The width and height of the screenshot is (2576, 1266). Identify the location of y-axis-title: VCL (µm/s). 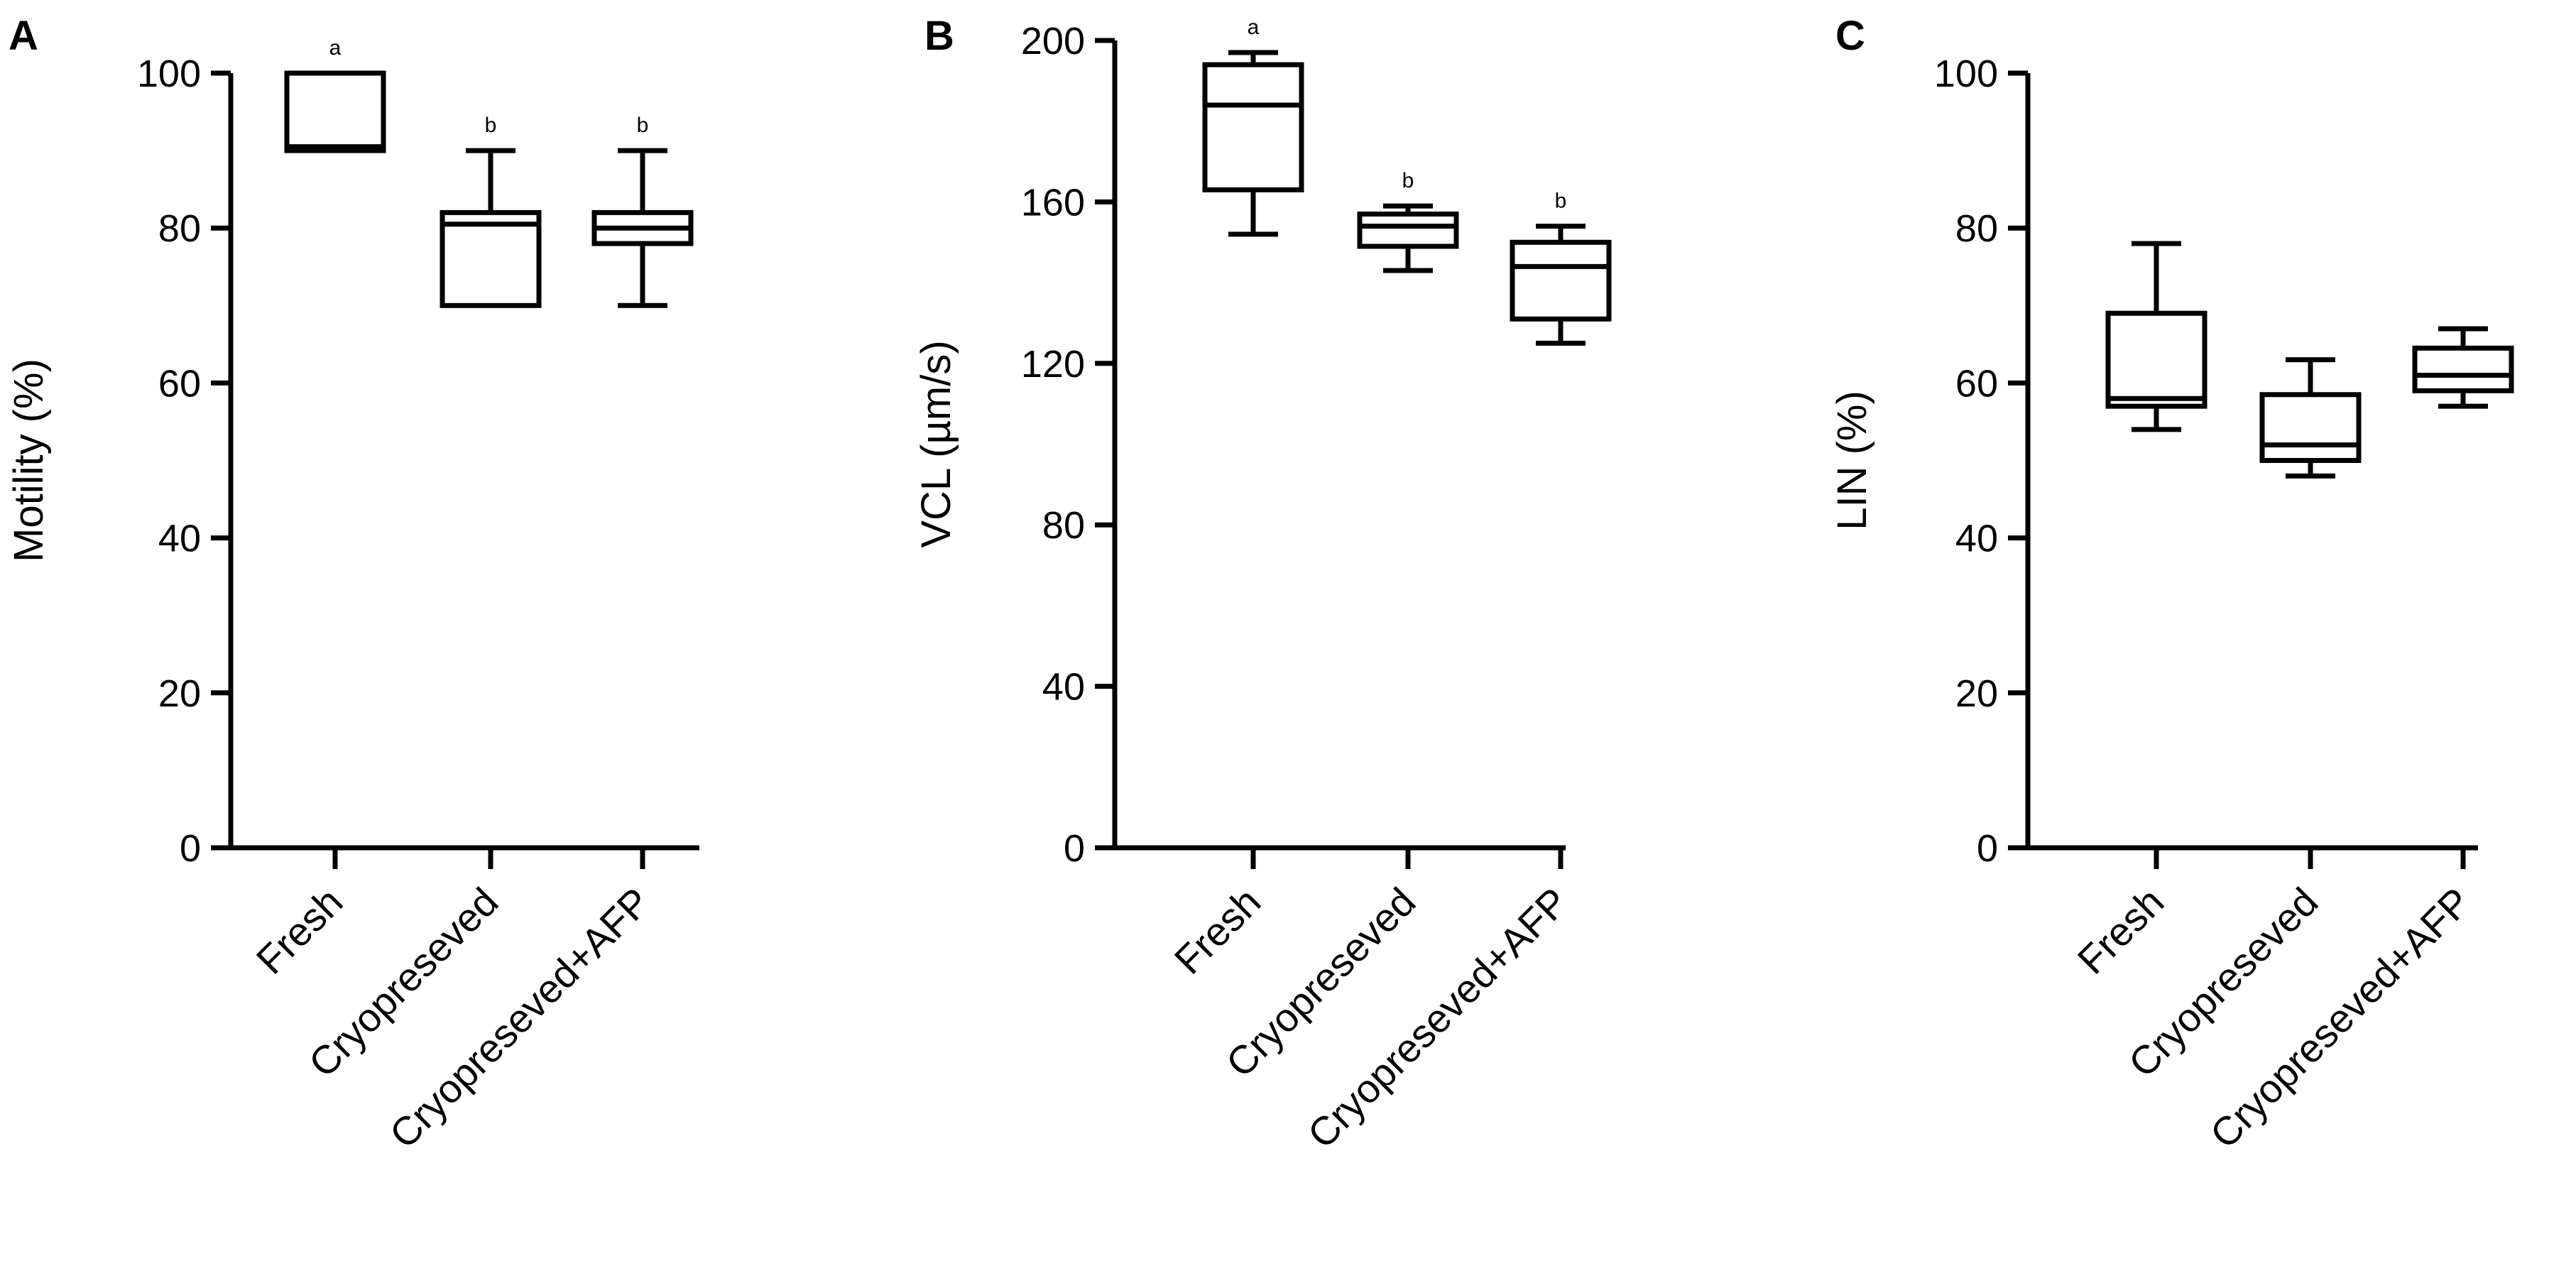
(936, 443).